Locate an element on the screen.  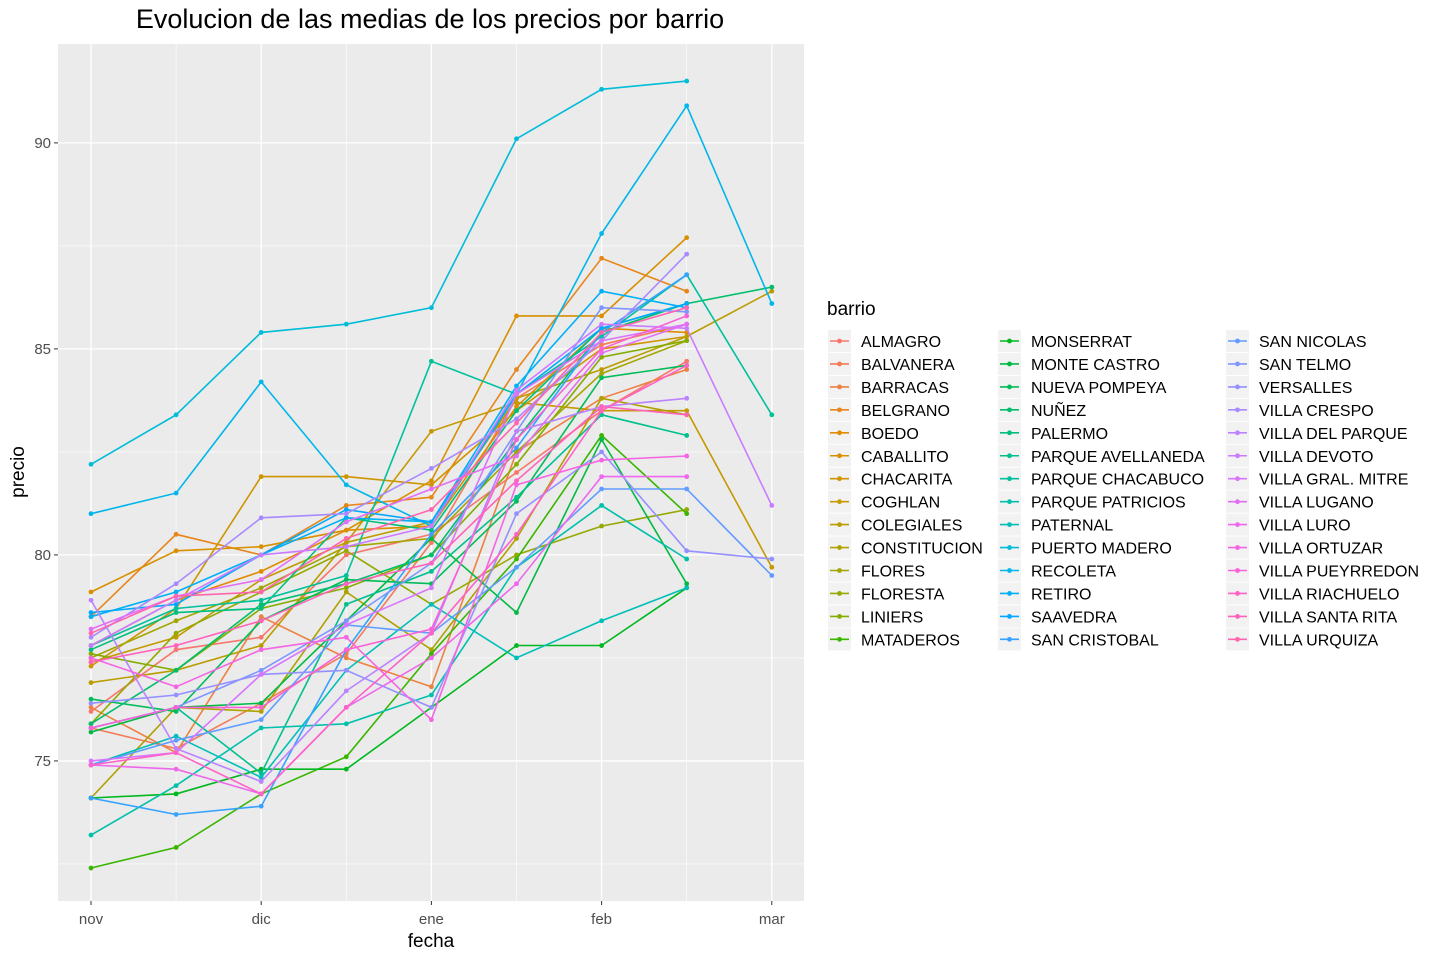
legend-label: VILLA DEVOTO is located at coordinates (1316, 457).